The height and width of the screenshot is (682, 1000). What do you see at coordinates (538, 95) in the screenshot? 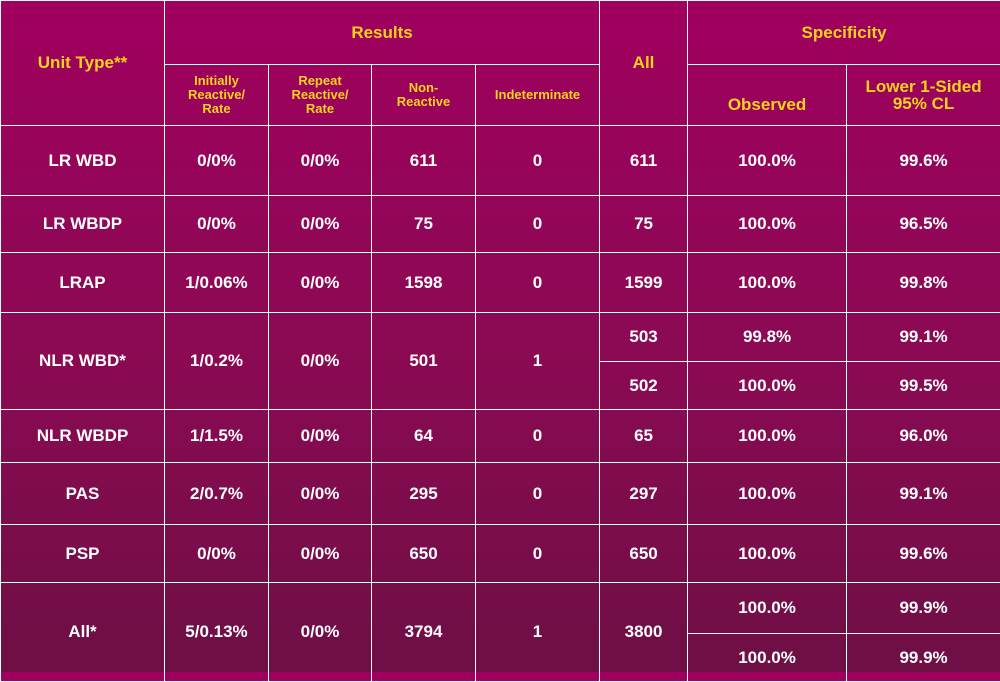
I see `header-indeterminate: Indeterminate` at bounding box center [538, 95].